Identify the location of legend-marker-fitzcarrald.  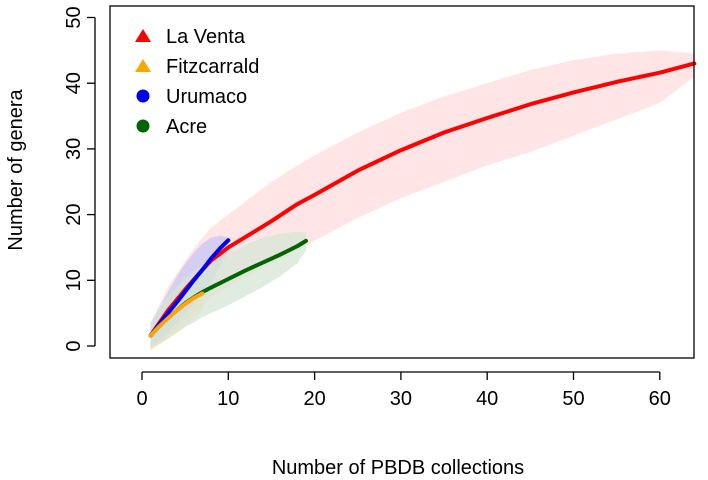
(143, 65).